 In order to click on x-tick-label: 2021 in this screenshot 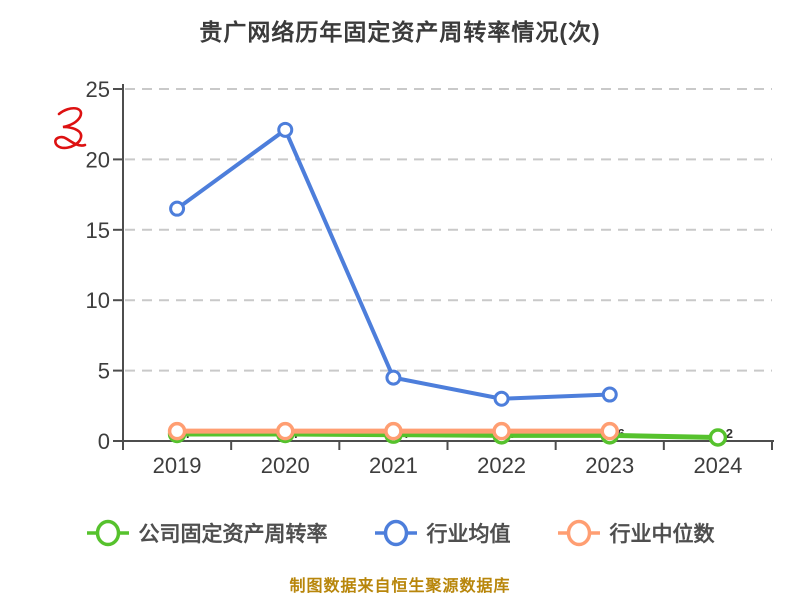, I will do `click(393, 465)`.